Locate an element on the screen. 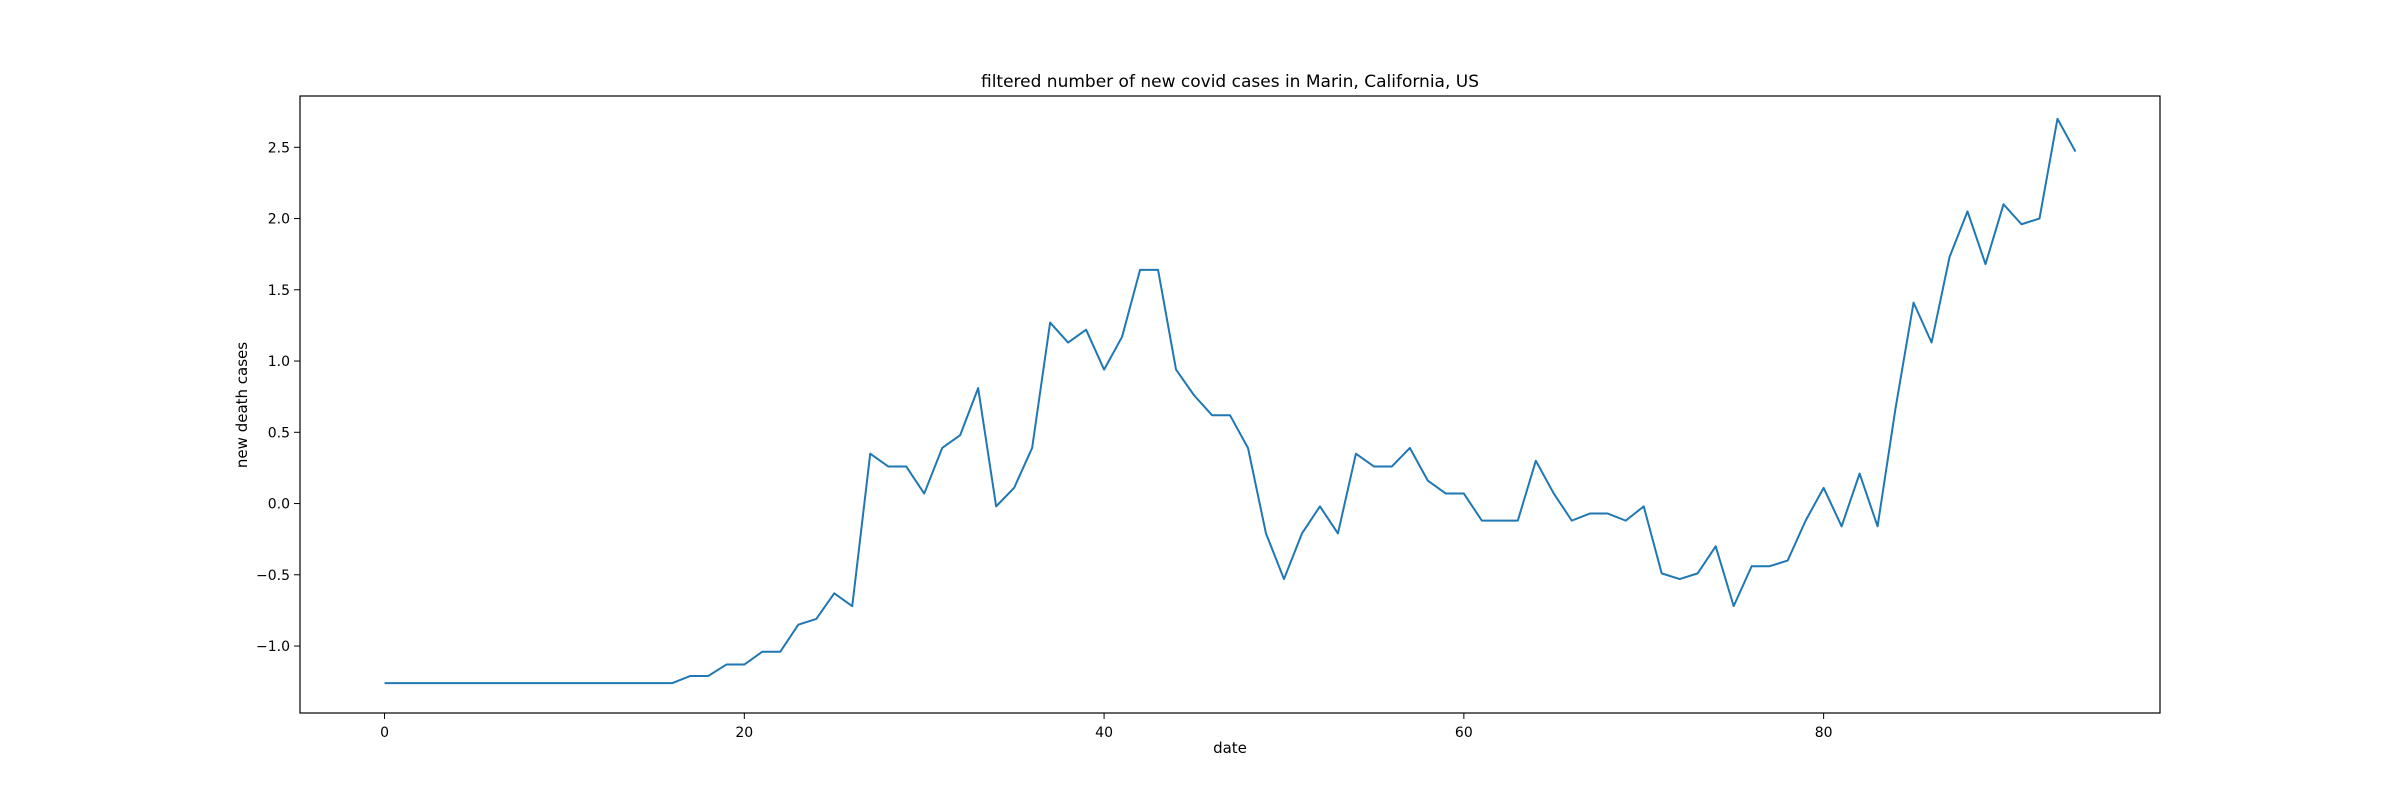 The image size is (2400, 800). y-tick-label: 1.0 is located at coordinates (279, 362).